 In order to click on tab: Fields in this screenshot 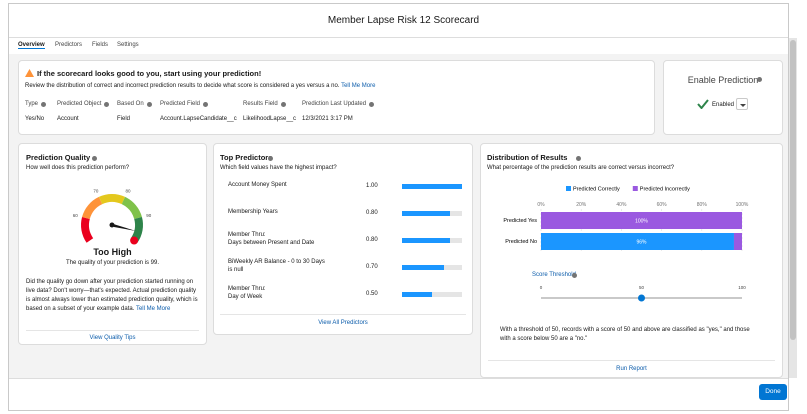, I will do `click(100, 45)`.